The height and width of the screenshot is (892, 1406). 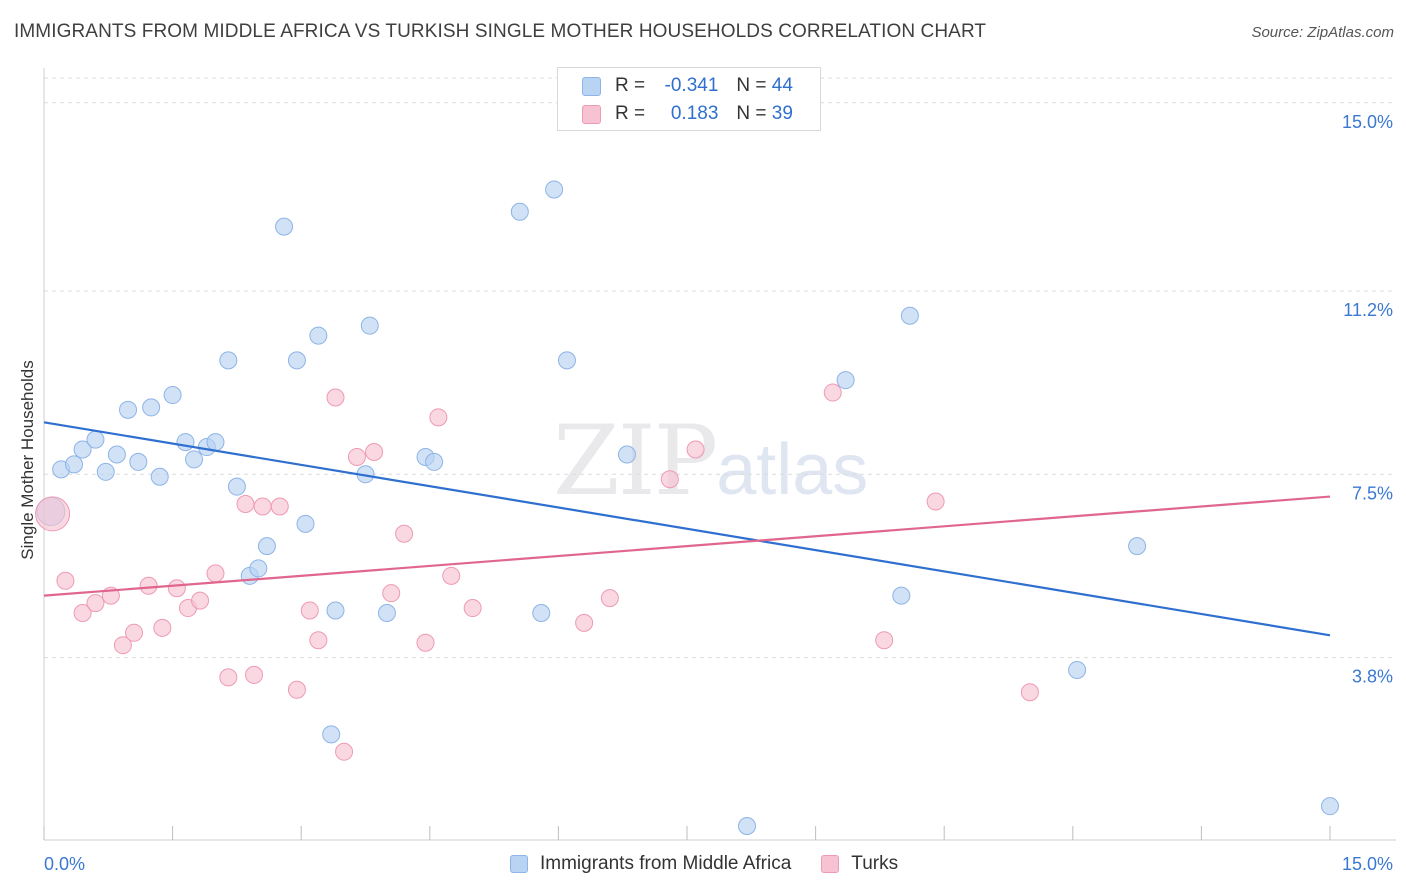 I want to click on stats-row-pink: R = 0.183 N = 39, so click(x=687, y=114).